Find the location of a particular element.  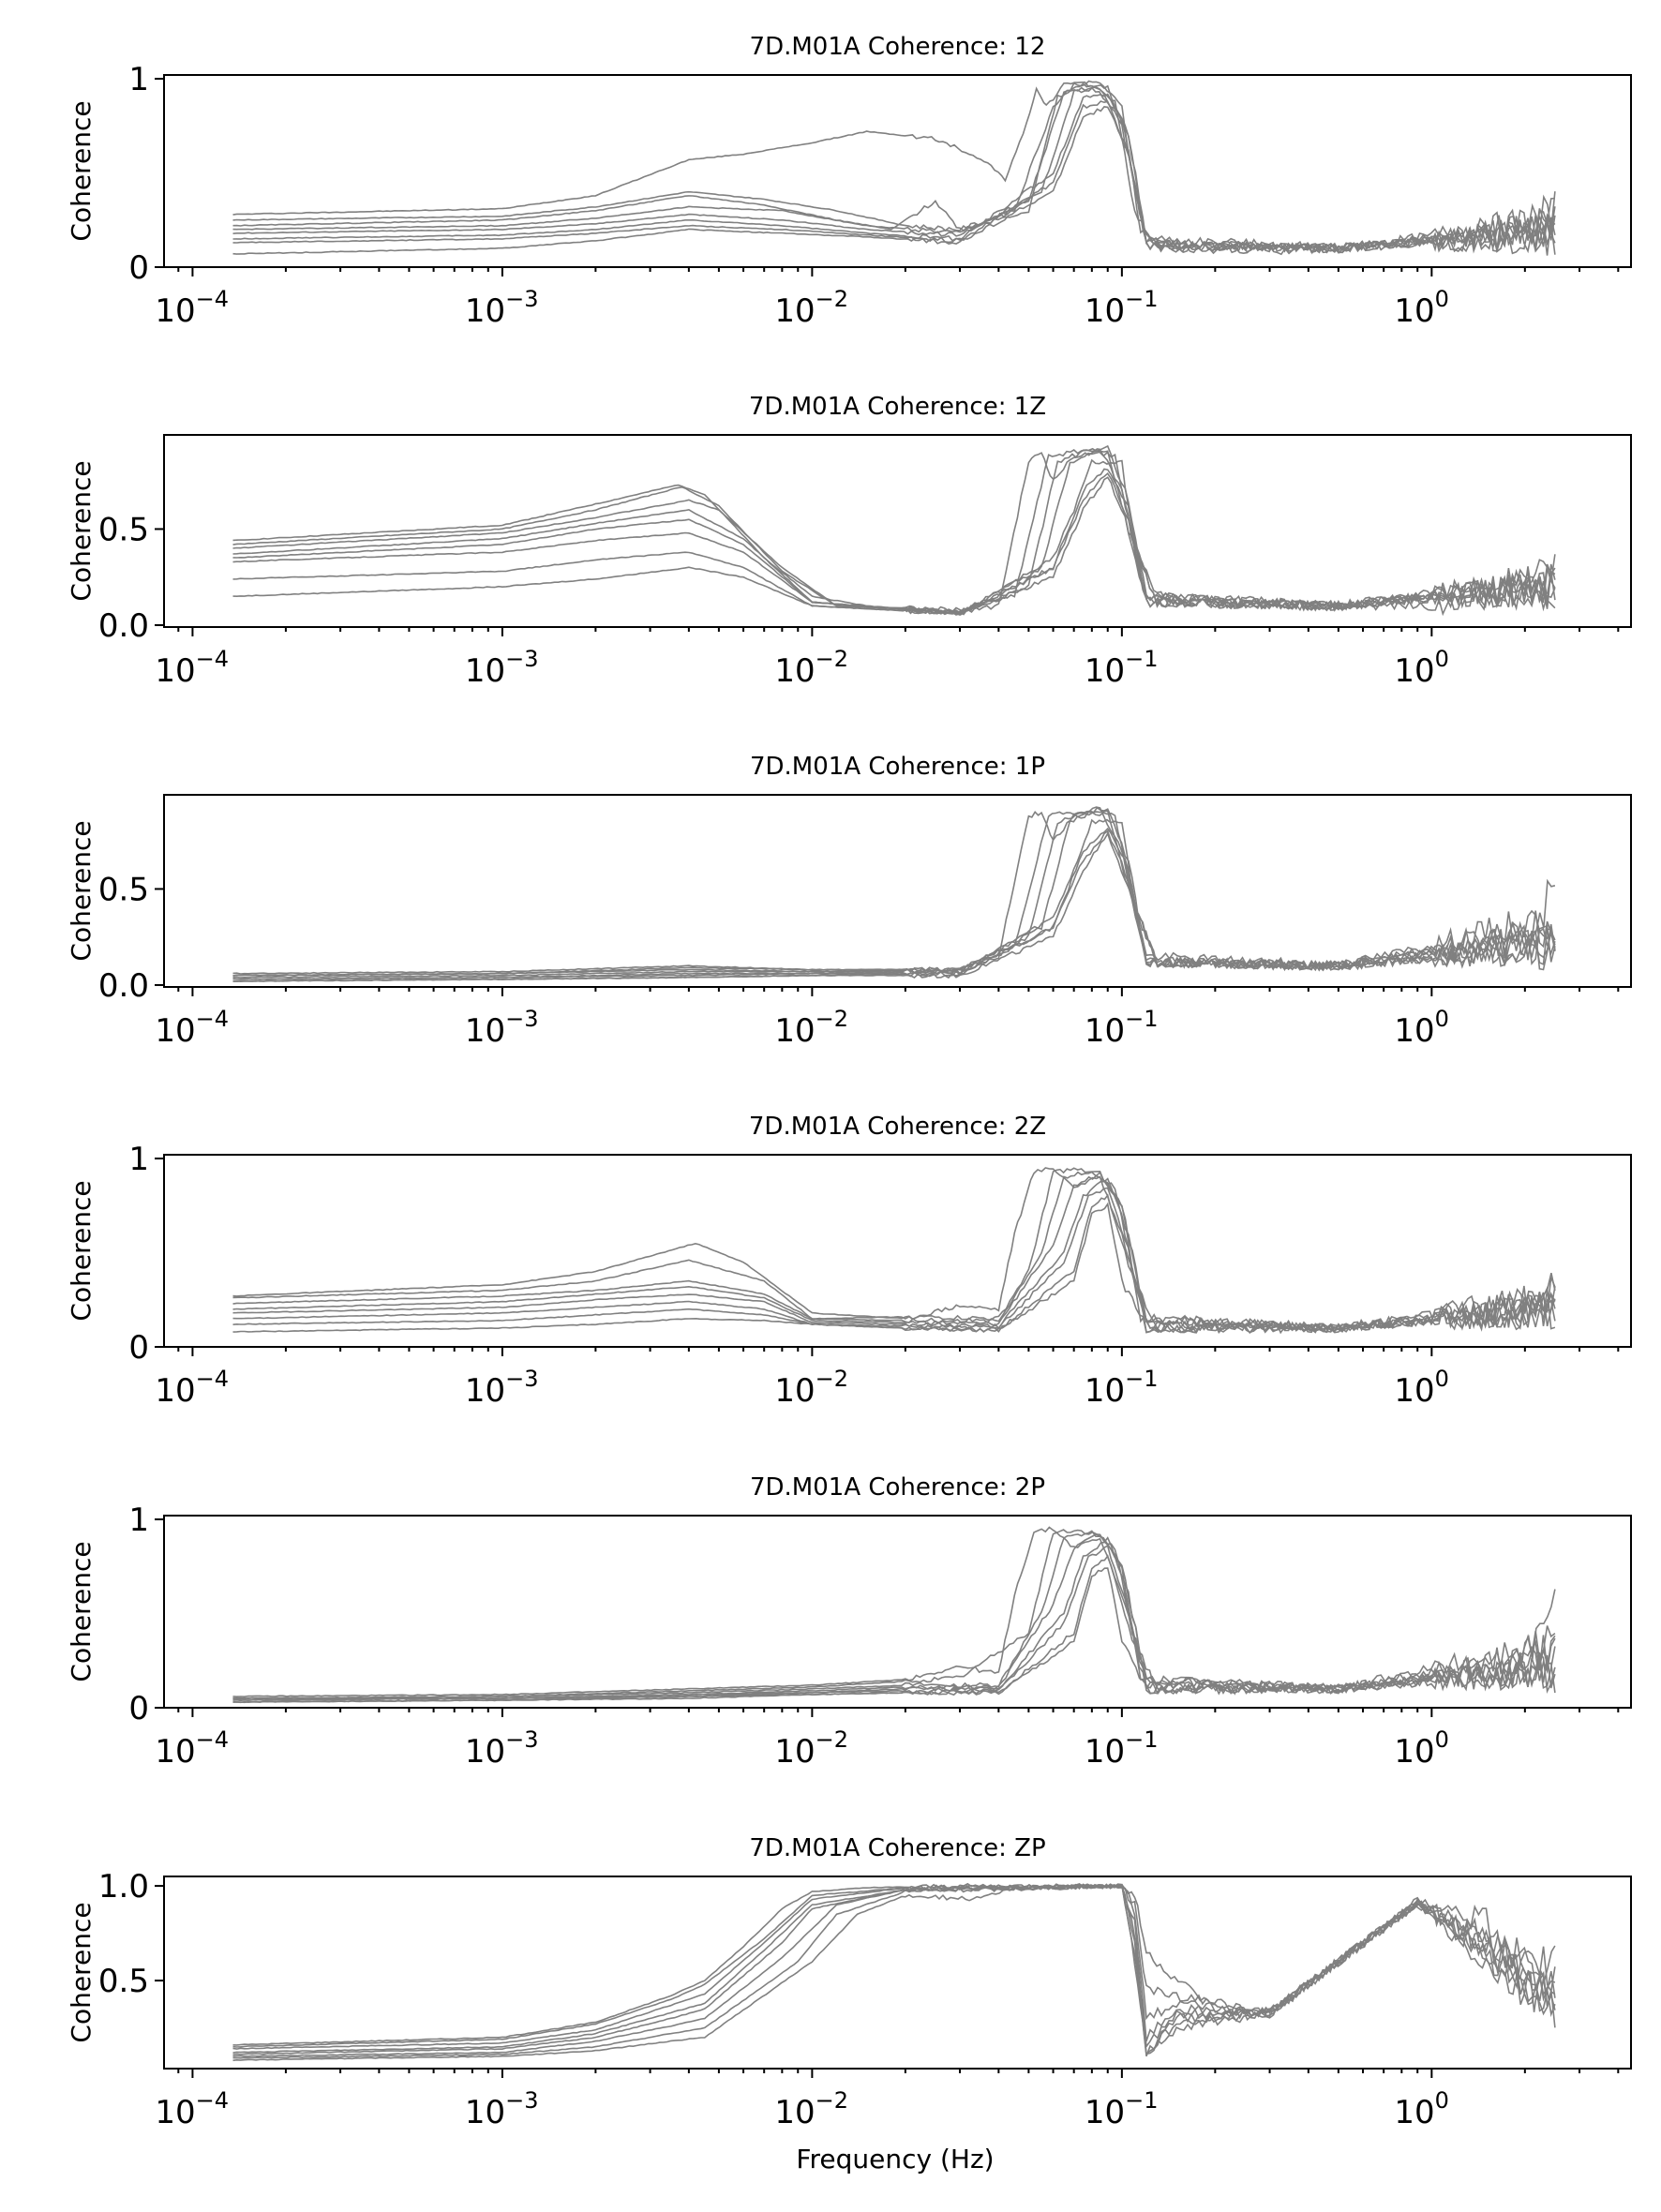

y-tick-label: 1.0 is located at coordinates (124, 1887).